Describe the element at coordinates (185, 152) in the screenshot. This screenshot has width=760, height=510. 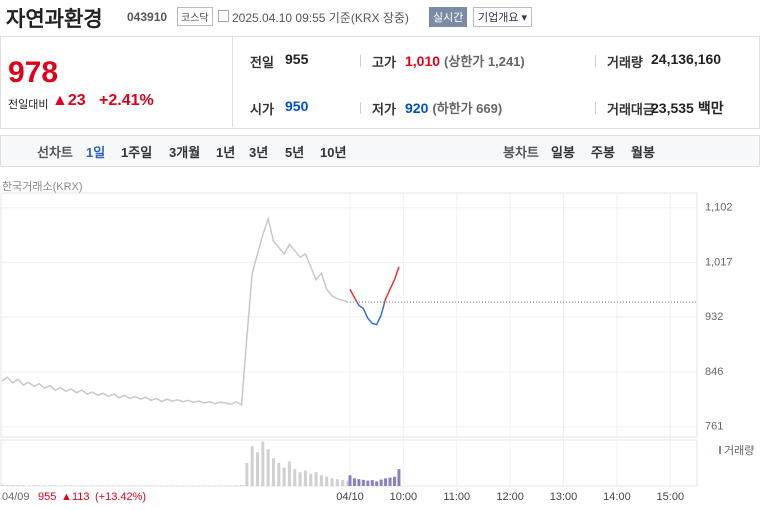
I see `period-tab: 3개월` at that location.